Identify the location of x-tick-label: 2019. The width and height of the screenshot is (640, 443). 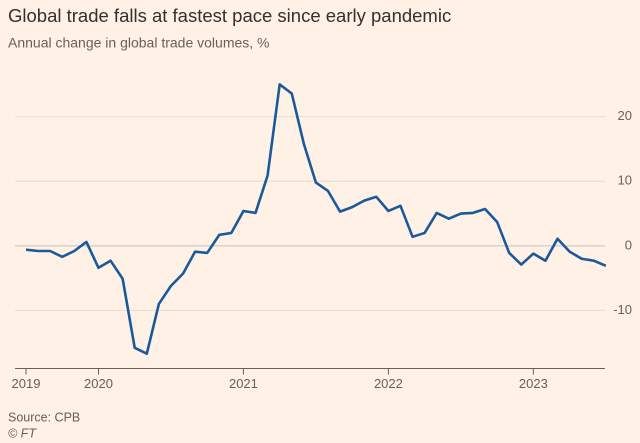
(26, 383).